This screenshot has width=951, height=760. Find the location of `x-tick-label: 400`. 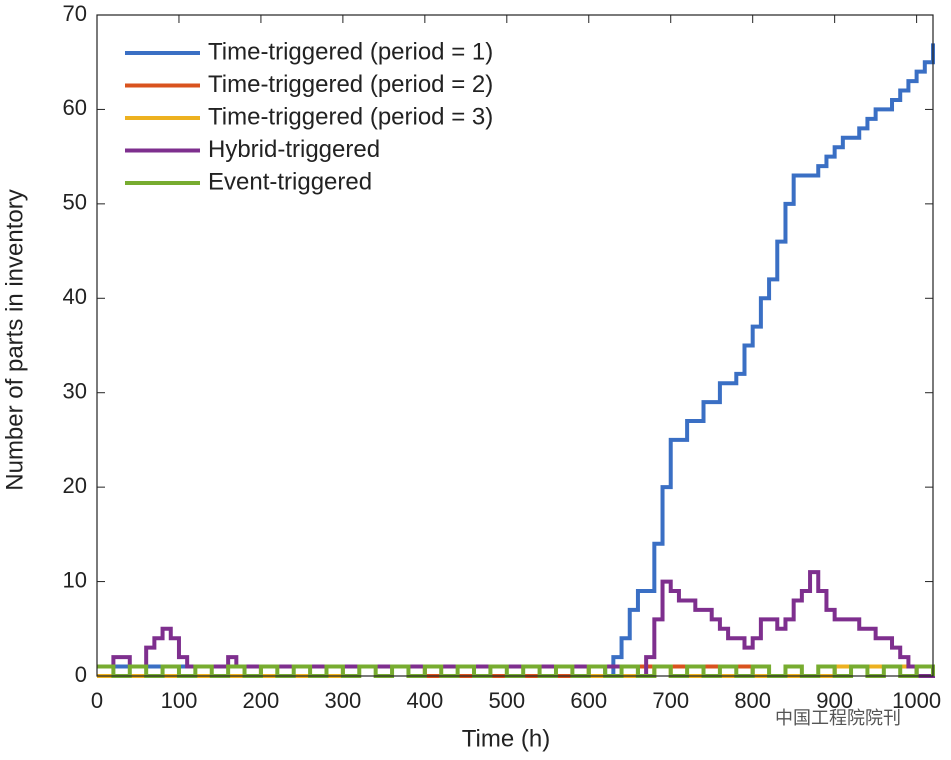

x-tick-label: 400 is located at coordinates (424, 700).